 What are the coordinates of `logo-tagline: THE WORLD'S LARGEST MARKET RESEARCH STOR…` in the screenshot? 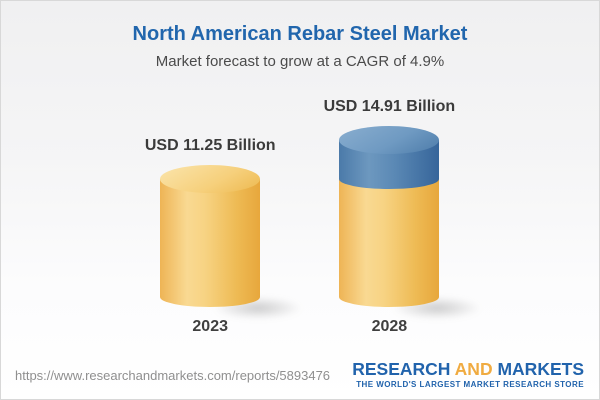 It's located at (470, 385).